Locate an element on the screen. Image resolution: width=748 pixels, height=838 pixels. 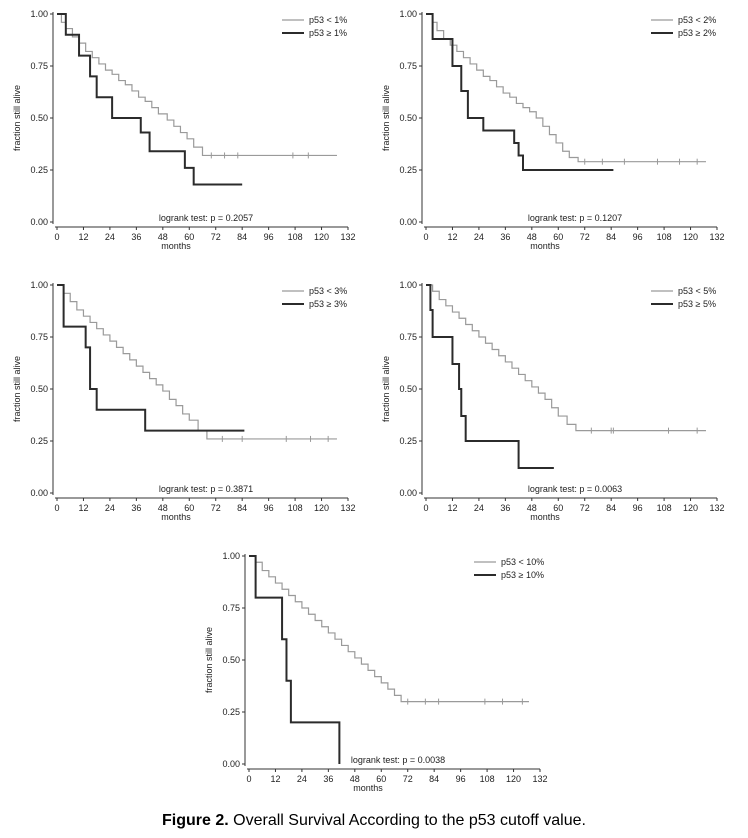
legend-label: p53 ≥ 3% is located at coordinates (328, 304).